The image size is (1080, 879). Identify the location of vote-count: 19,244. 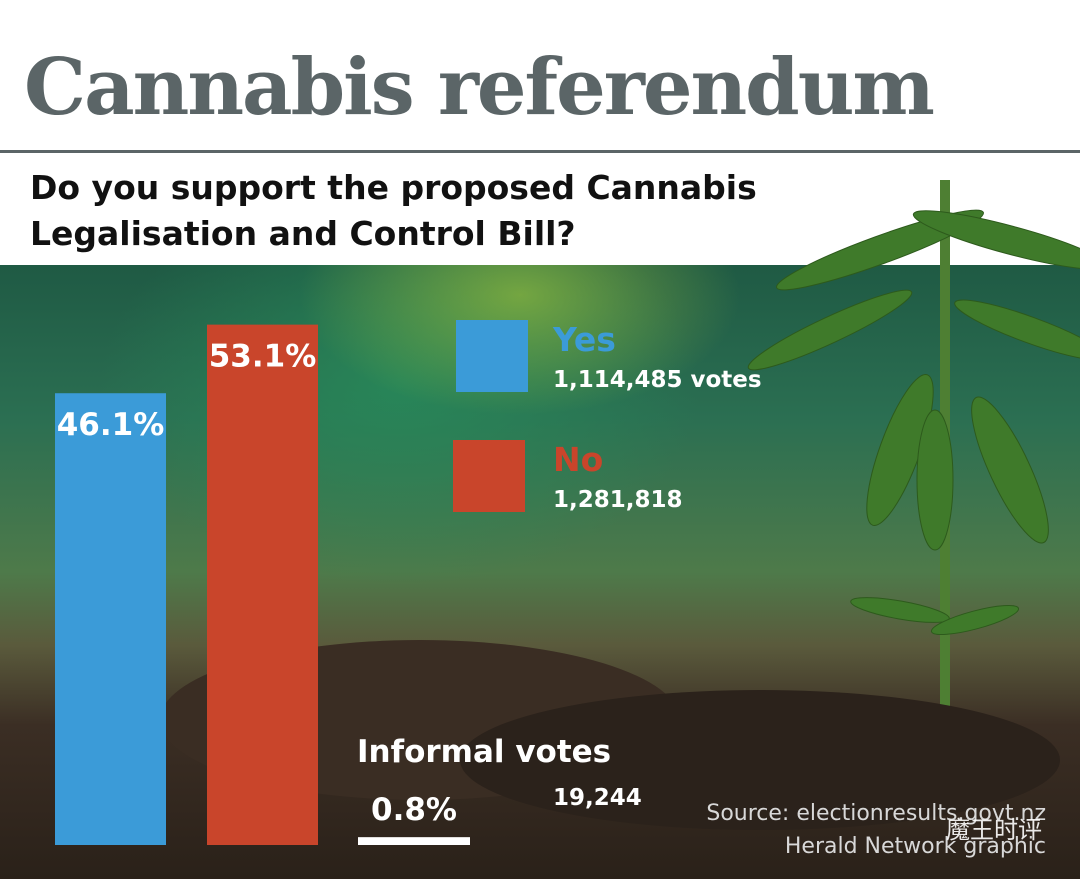
(597, 798).